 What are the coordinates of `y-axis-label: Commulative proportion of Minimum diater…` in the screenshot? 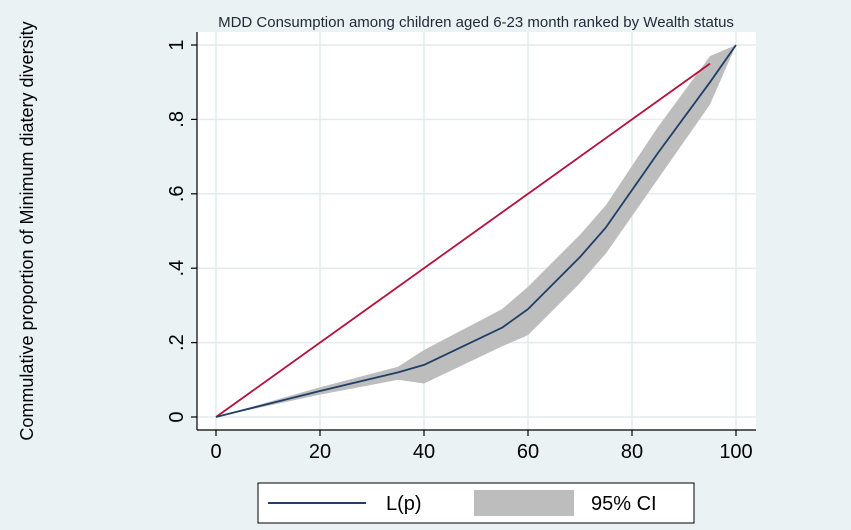 It's located at (27, 230).